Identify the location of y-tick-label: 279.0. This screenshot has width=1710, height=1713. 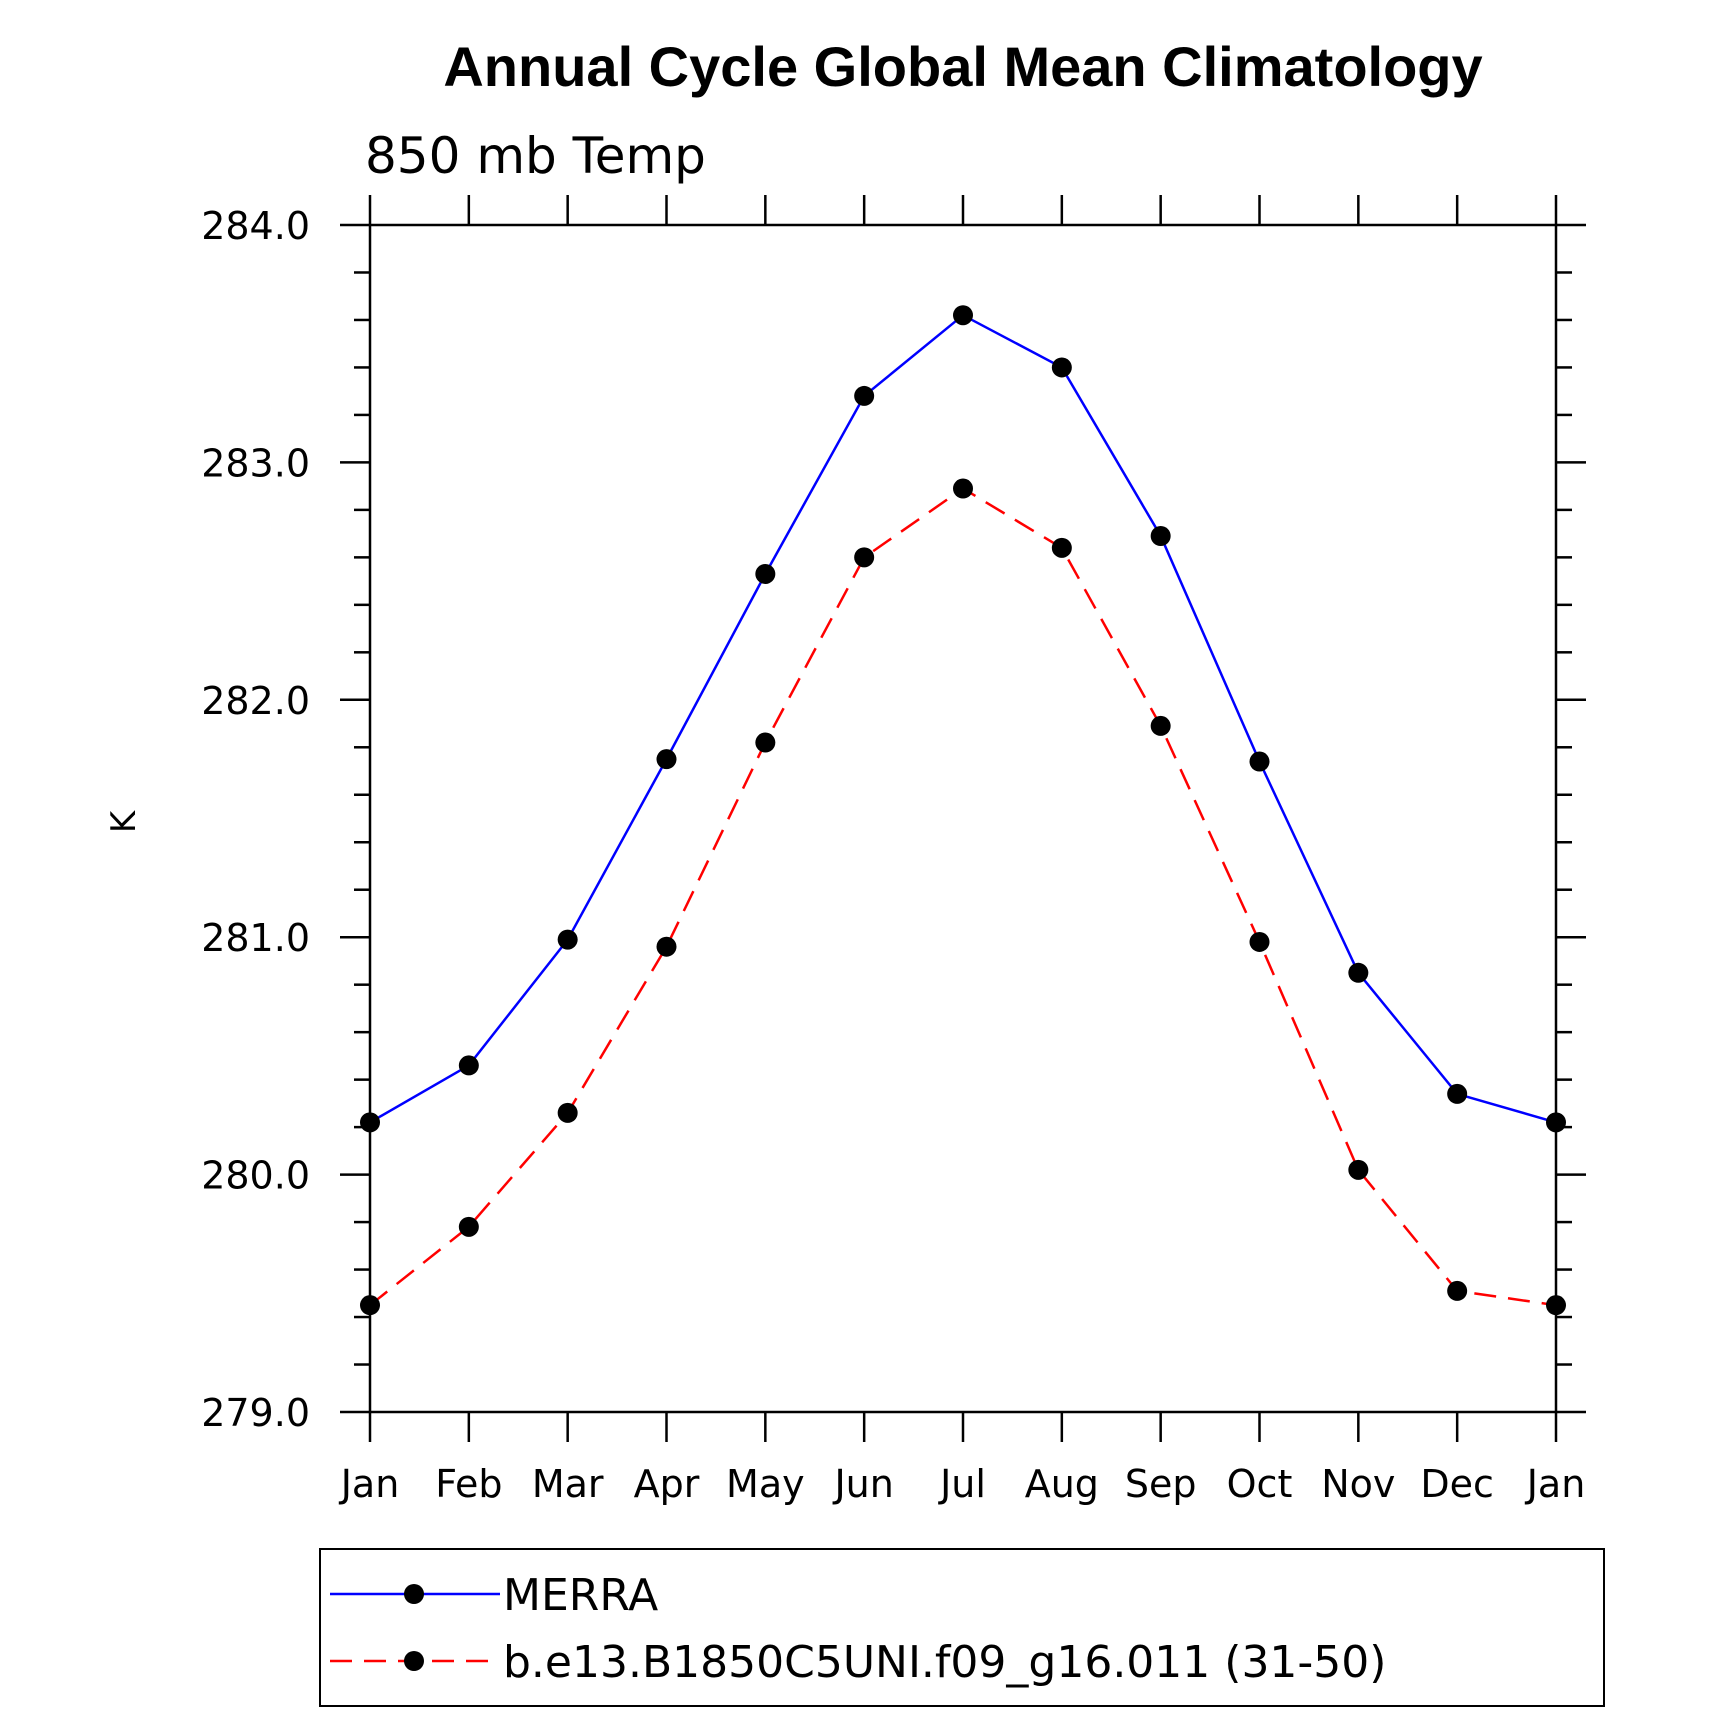
(255, 1413).